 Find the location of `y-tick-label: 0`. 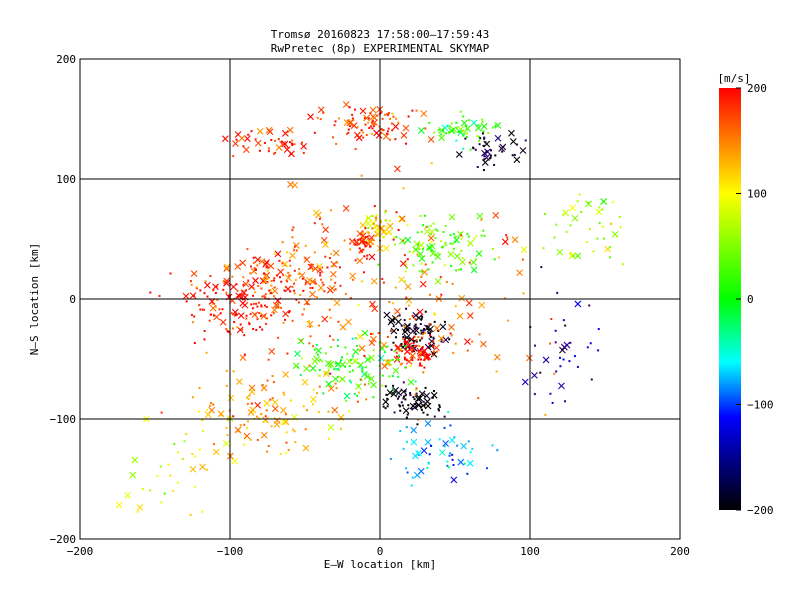

y-tick-label: 0 is located at coordinates (72, 299).